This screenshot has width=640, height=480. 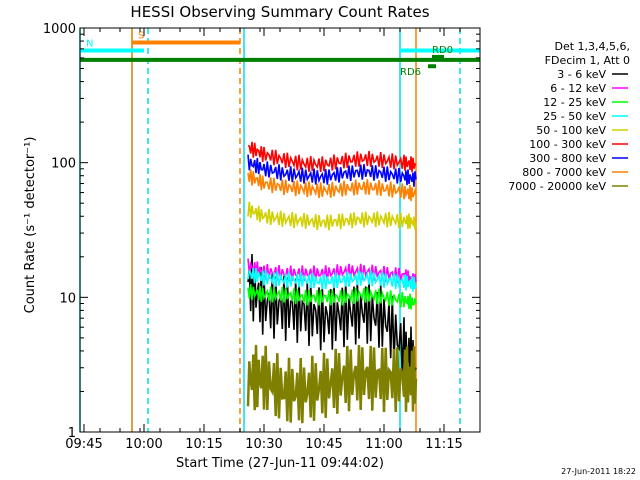 I want to click on x-tick-label: 10:00, so click(x=143, y=444).